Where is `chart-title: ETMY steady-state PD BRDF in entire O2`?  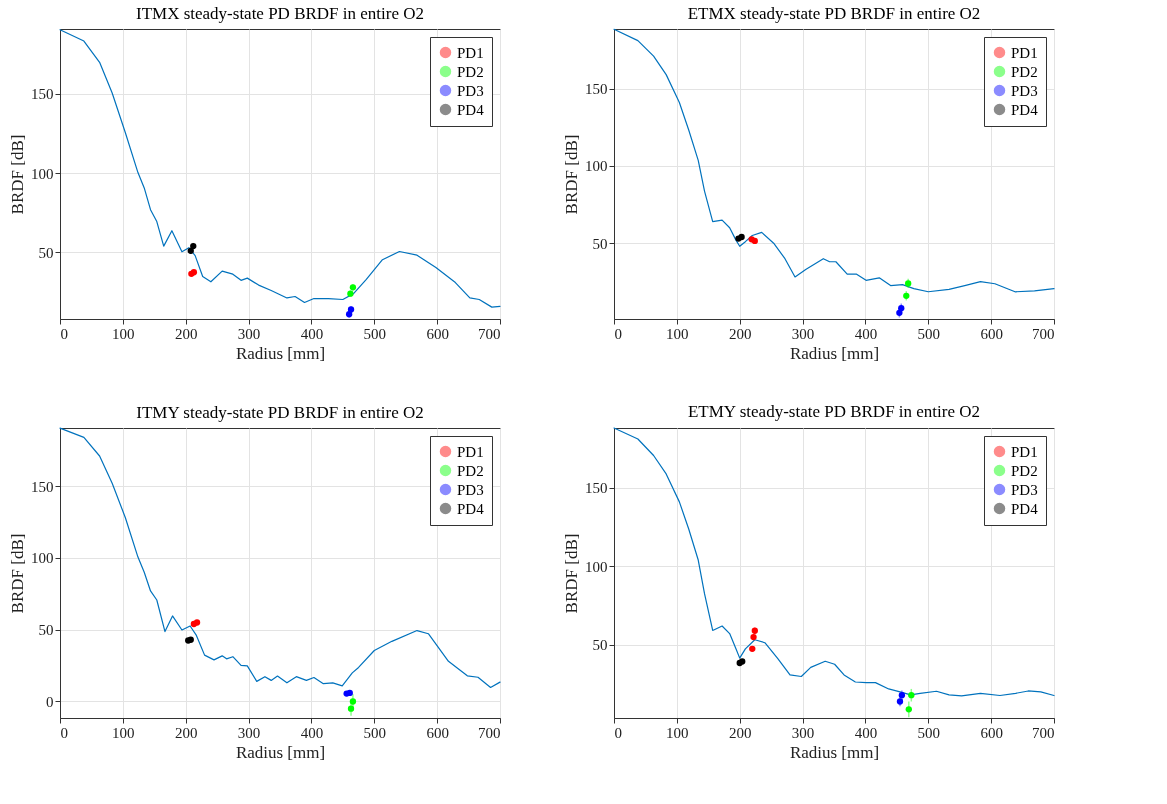 chart-title: ETMY steady-state PD BRDF in entire O2 is located at coordinates (834, 412).